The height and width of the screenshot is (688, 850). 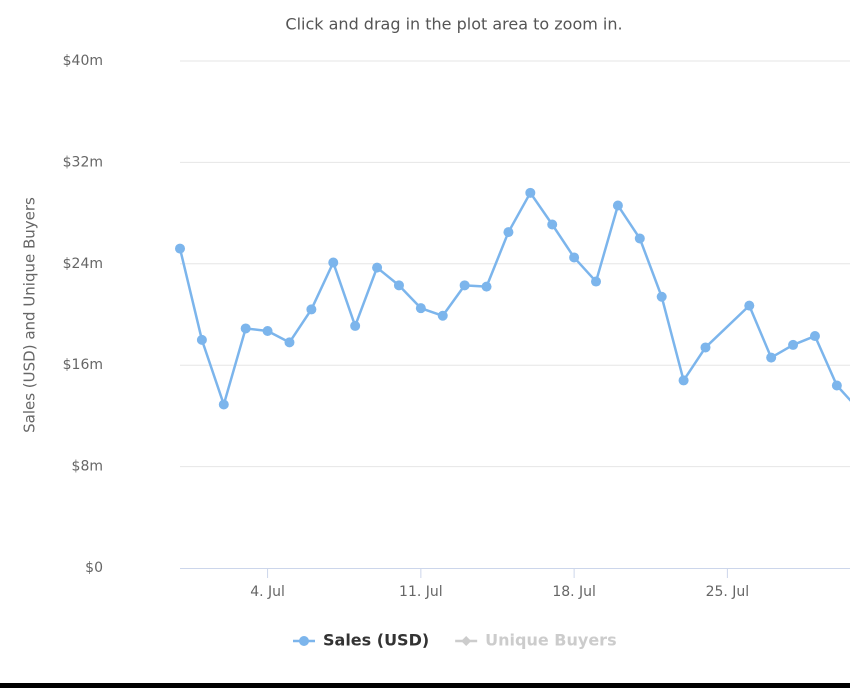 I want to click on legend-label: Unique Buyers, so click(x=550, y=640).